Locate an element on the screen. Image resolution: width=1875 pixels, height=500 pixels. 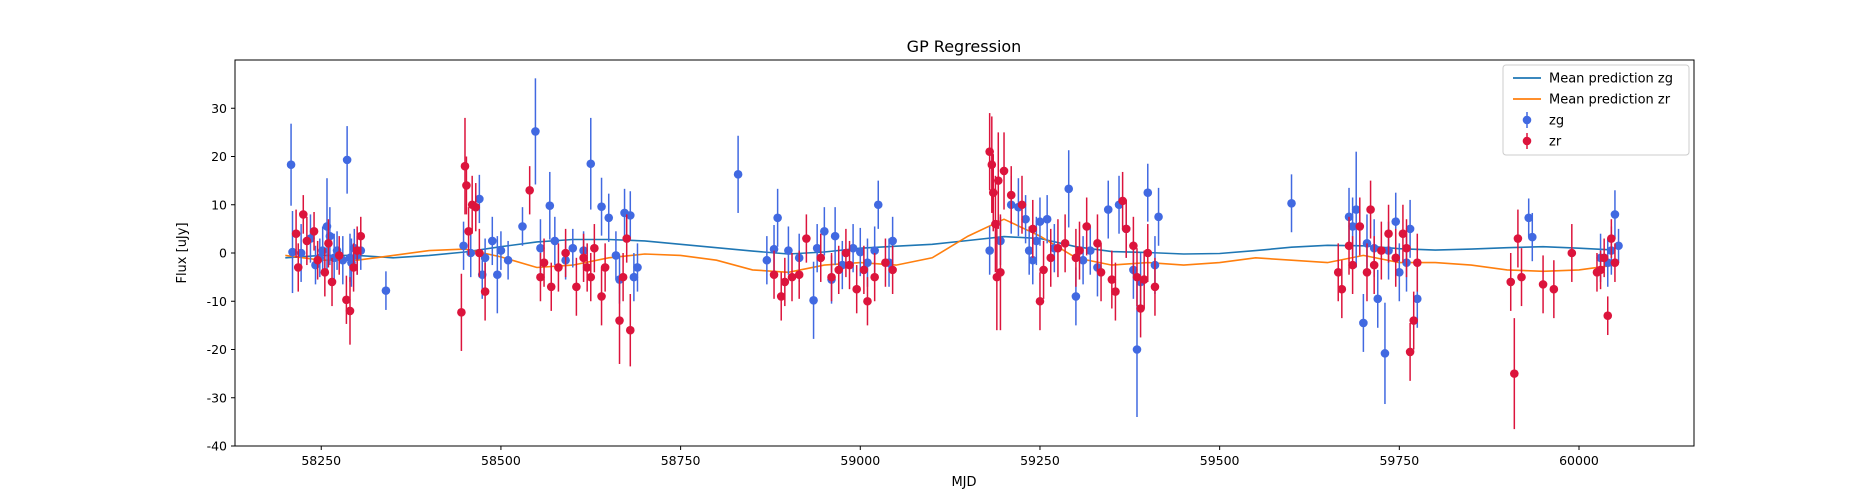
y-tick-label: 0 is located at coordinates (223, 253).